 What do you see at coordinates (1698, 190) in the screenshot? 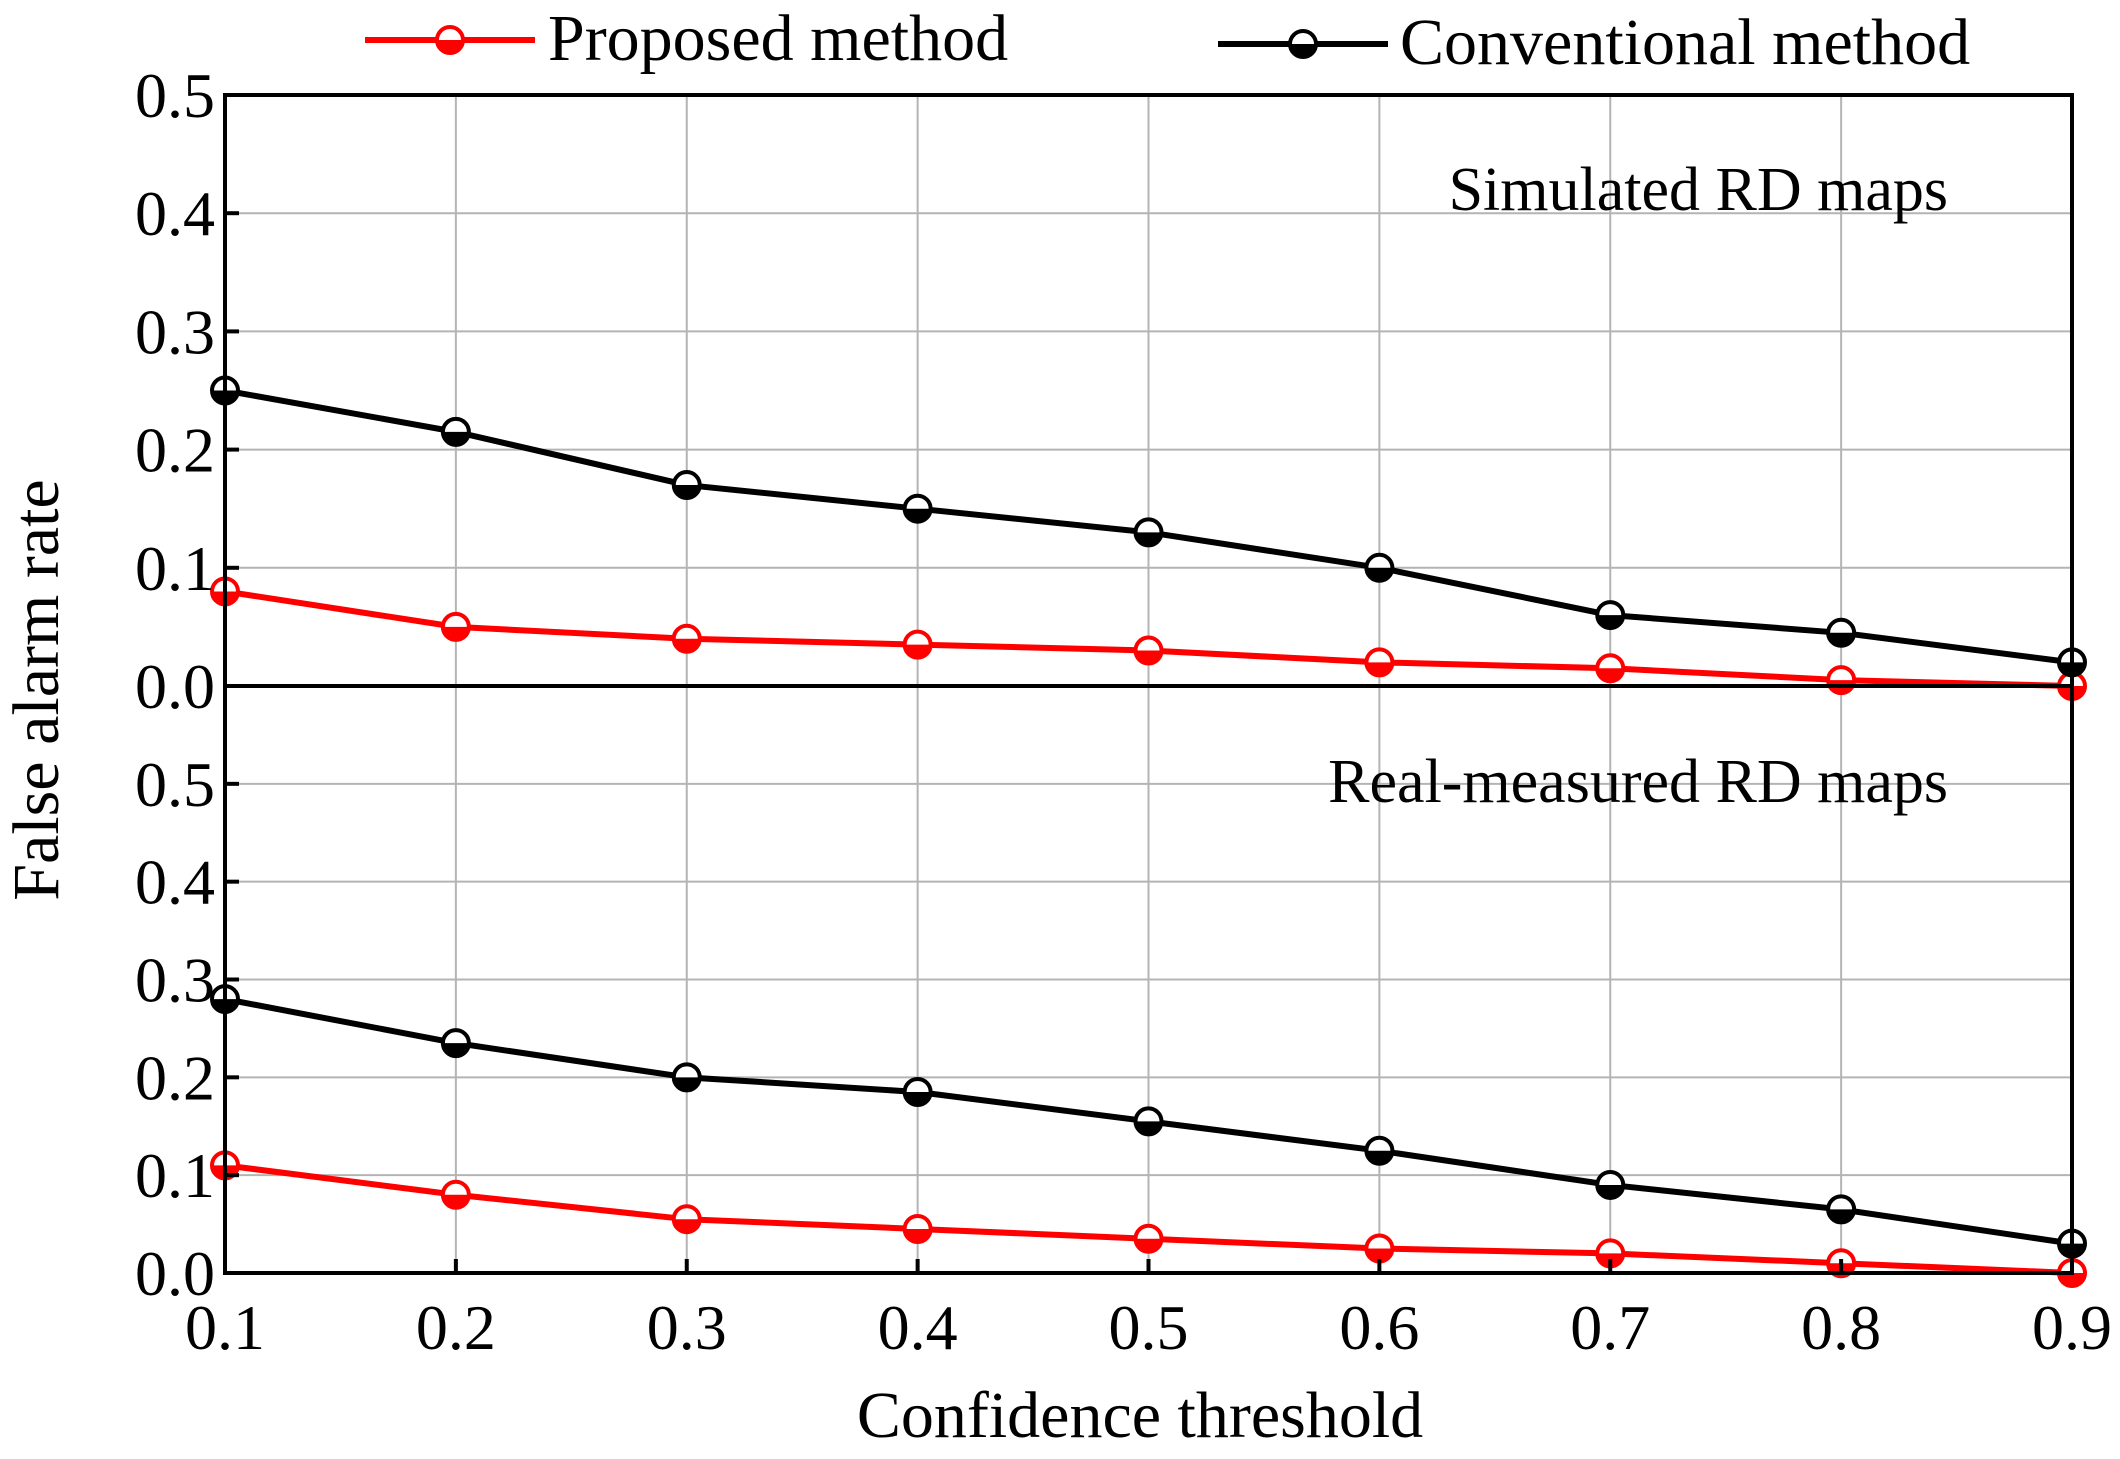
I see `annotation-simulated: Simulated RD maps` at bounding box center [1698, 190].